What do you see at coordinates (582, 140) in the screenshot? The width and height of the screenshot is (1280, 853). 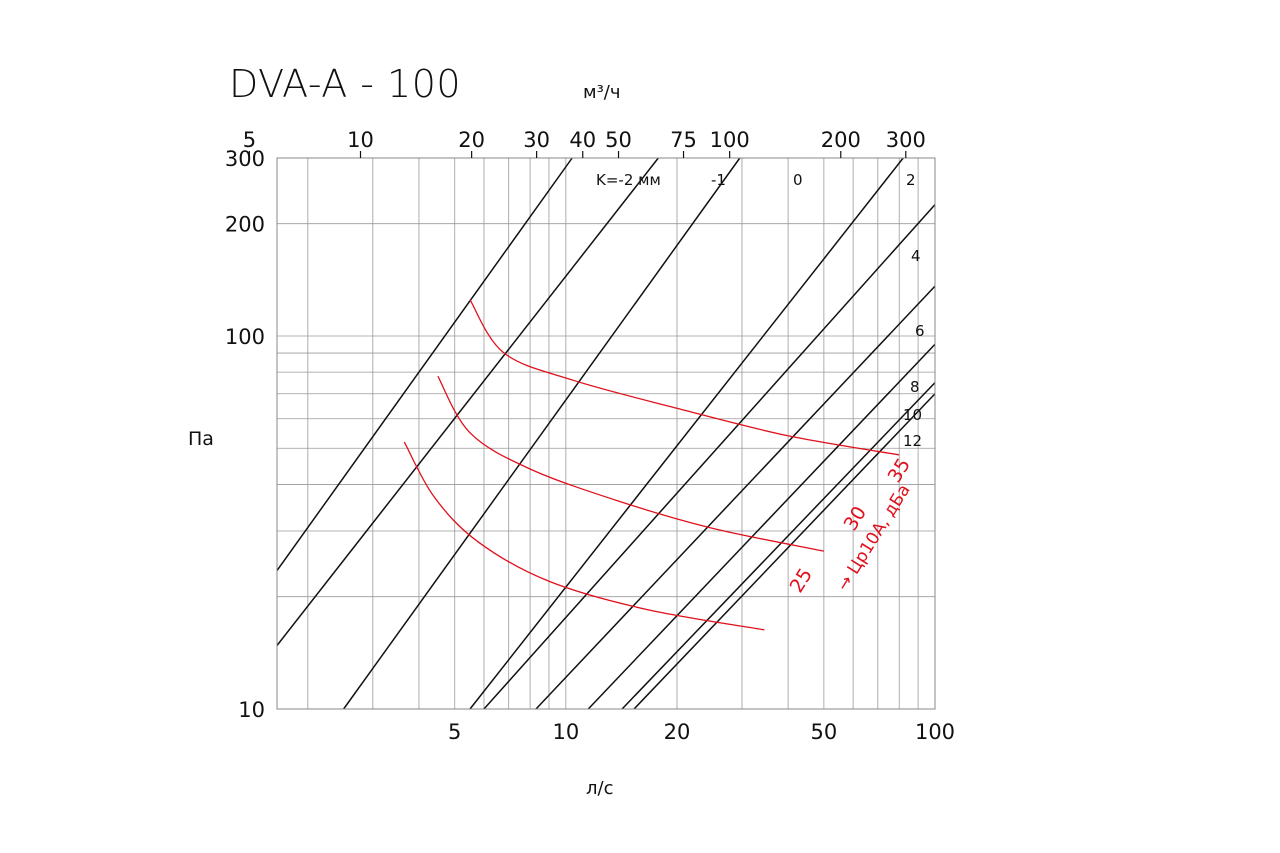 I see `x2-tick-label: 40` at bounding box center [582, 140].